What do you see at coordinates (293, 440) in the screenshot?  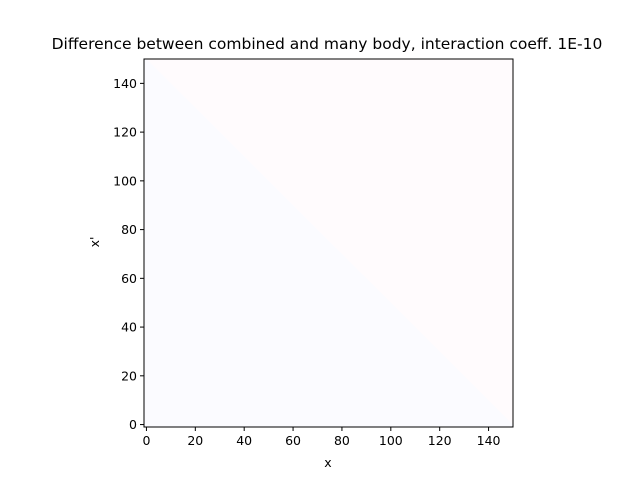 I see `x-tick-label: 60` at bounding box center [293, 440].